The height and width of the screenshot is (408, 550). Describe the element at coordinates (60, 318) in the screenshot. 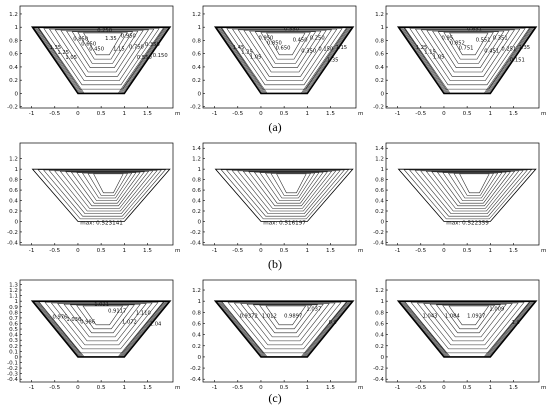

I see `contour-value-label: 0.976` at that location.